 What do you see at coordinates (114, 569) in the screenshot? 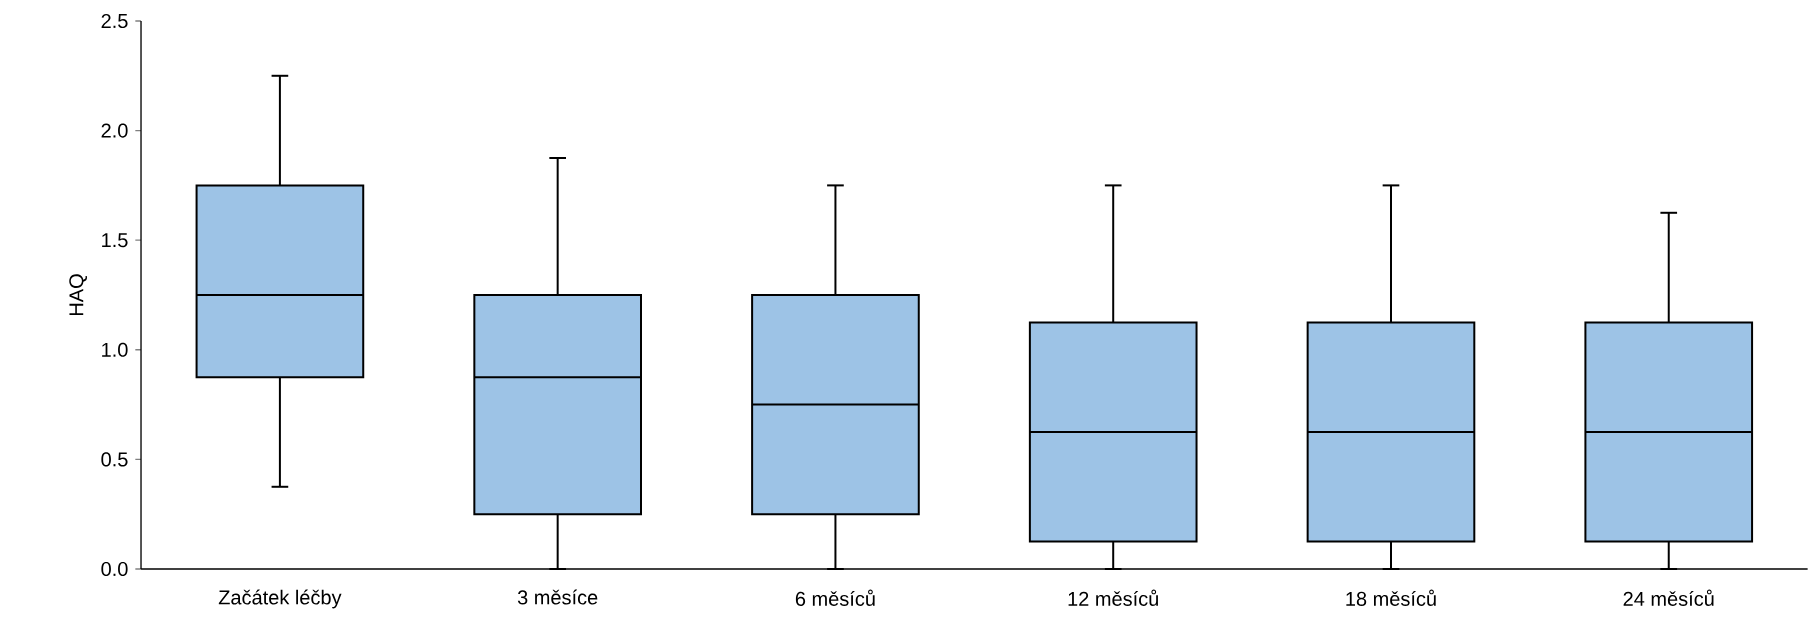
I see `y-tick-label: 0.0` at bounding box center [114, 569].